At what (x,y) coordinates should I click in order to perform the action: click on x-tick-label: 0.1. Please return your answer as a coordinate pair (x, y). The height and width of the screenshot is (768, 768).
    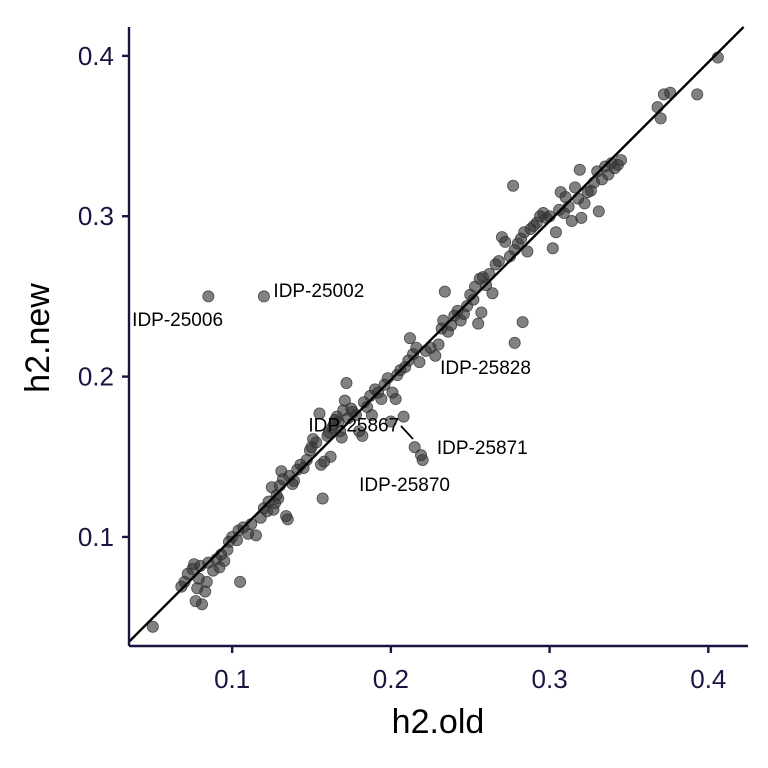
    Looking at the image, I should click on (232, 679).